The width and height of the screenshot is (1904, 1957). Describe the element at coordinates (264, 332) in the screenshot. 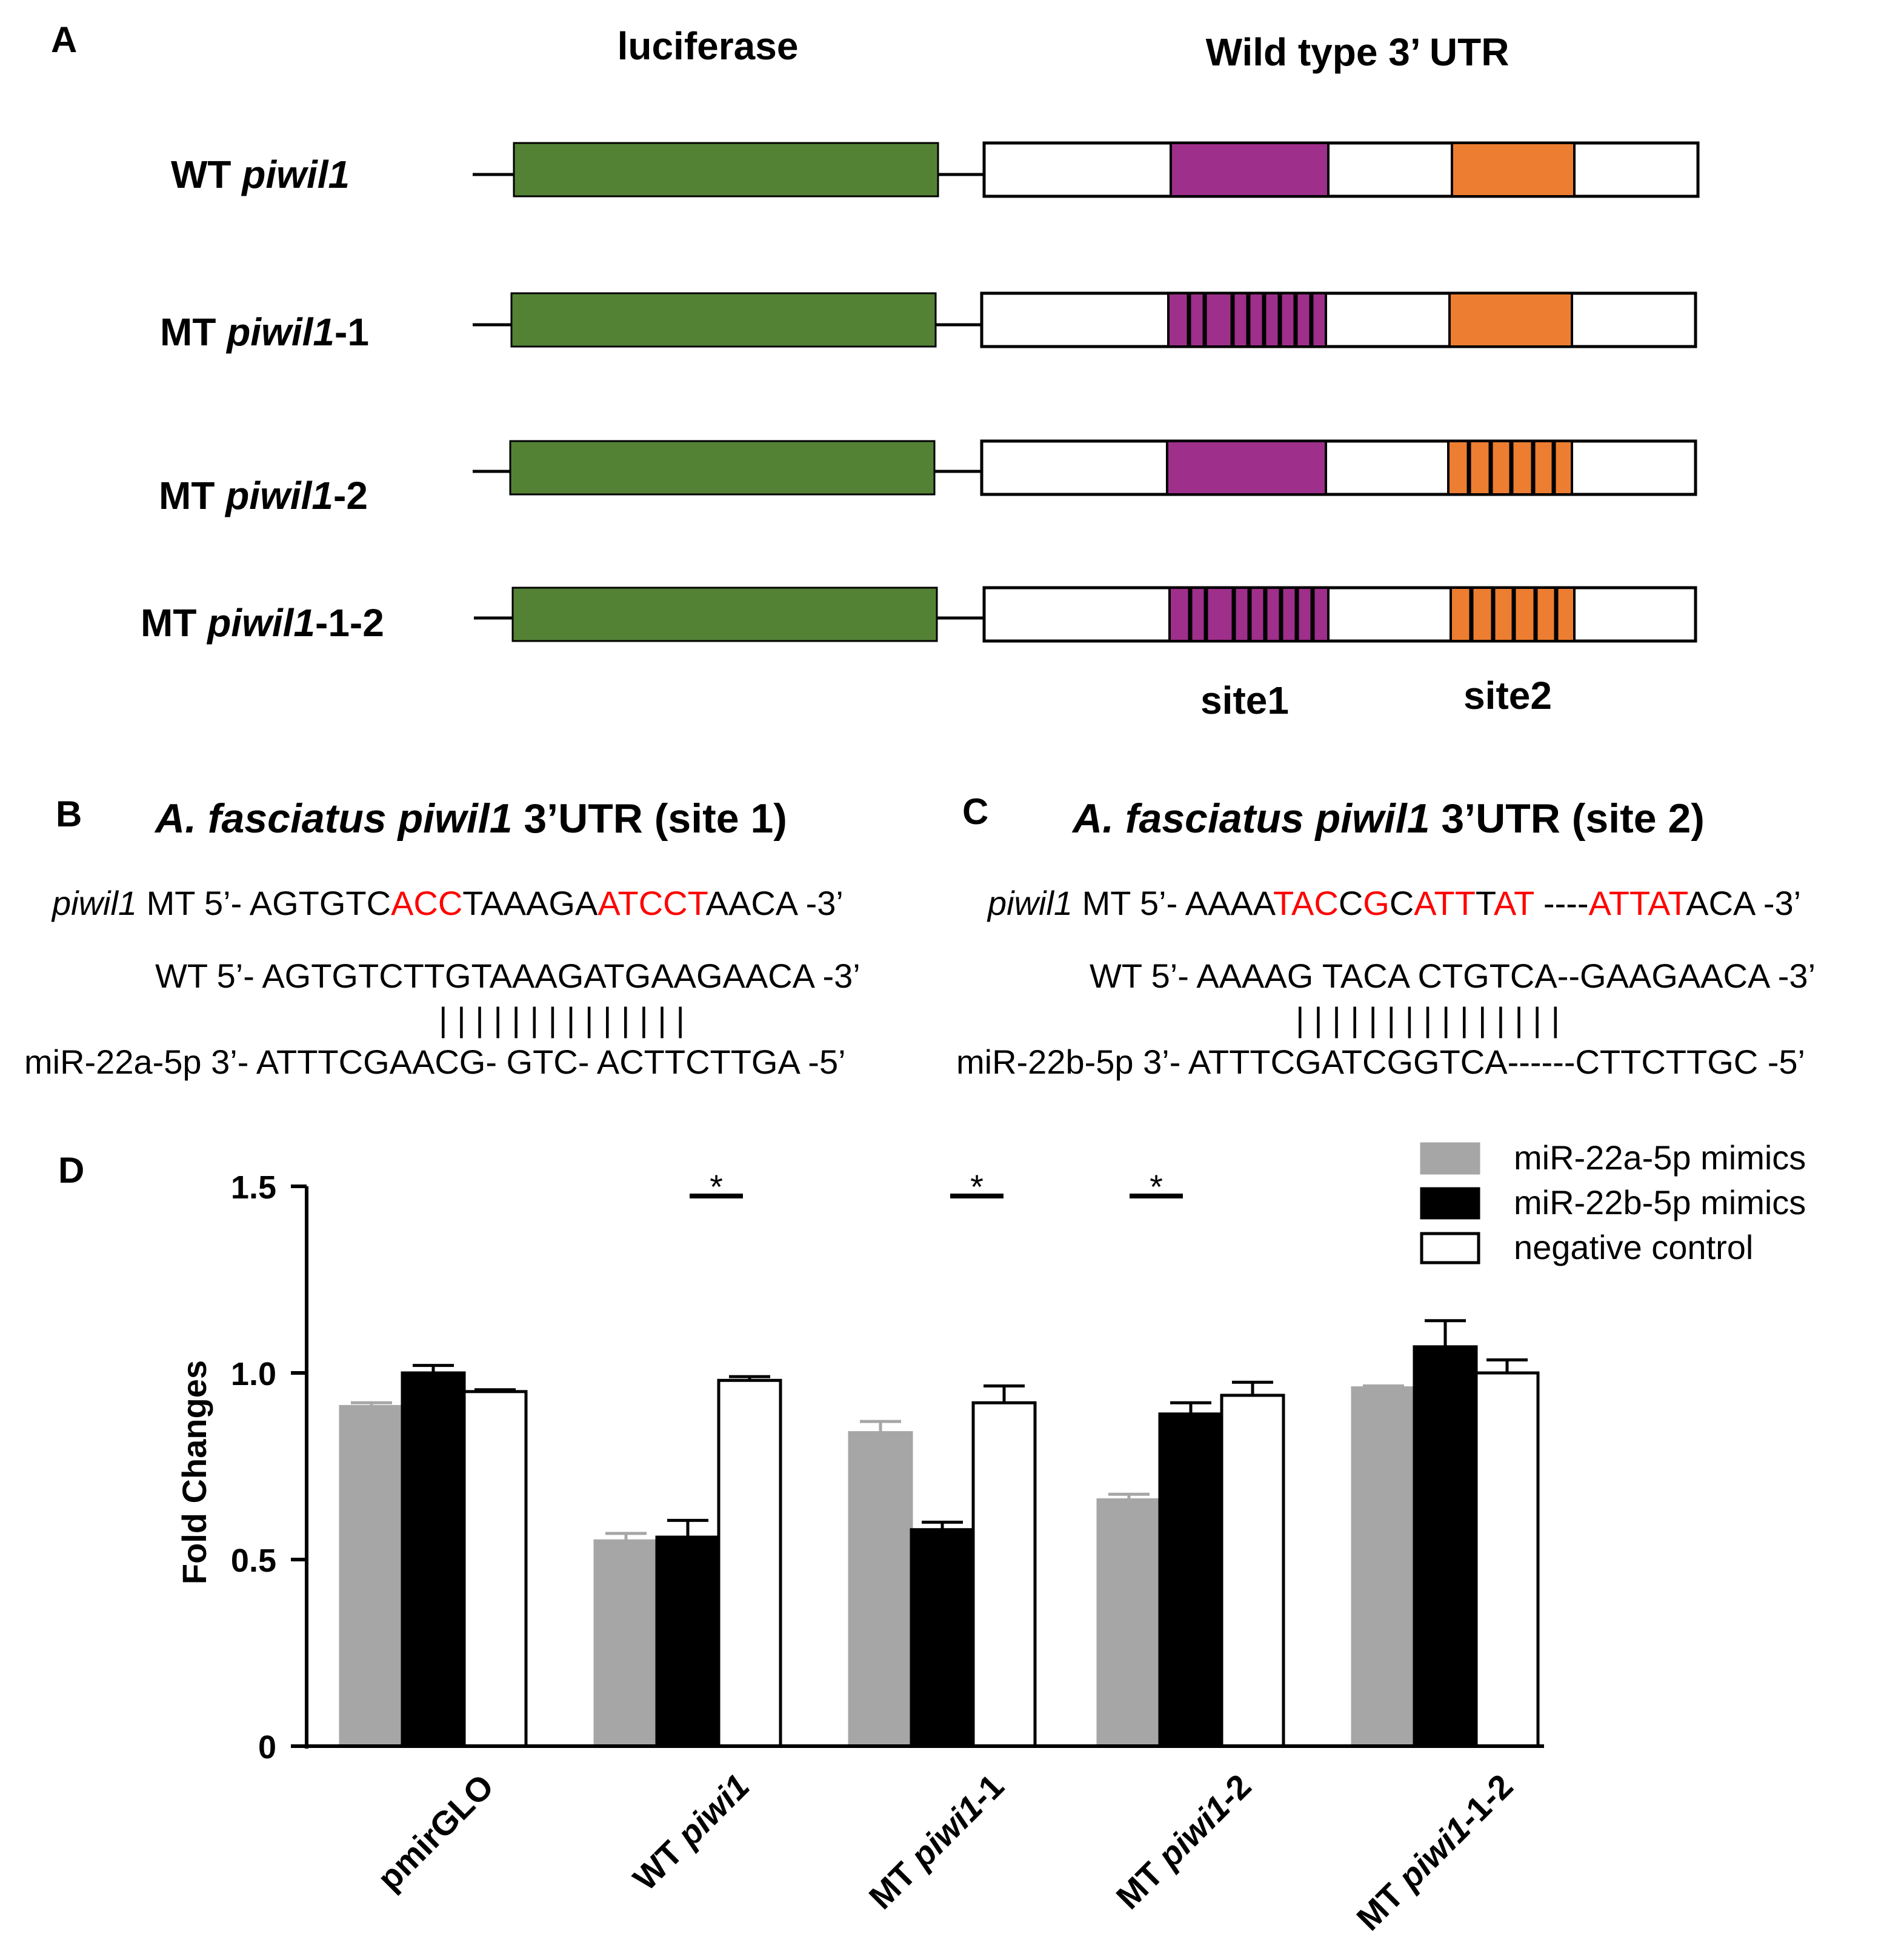

I see `construct-label-mt-1: MT piwil1-1` at that location.